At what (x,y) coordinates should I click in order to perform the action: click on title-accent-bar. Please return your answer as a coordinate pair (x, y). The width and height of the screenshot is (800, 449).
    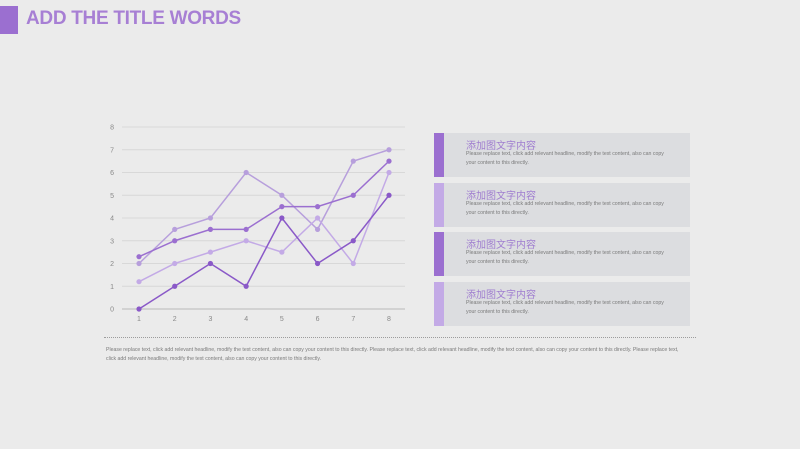
    Looking at the image, I should click on (9, 20).